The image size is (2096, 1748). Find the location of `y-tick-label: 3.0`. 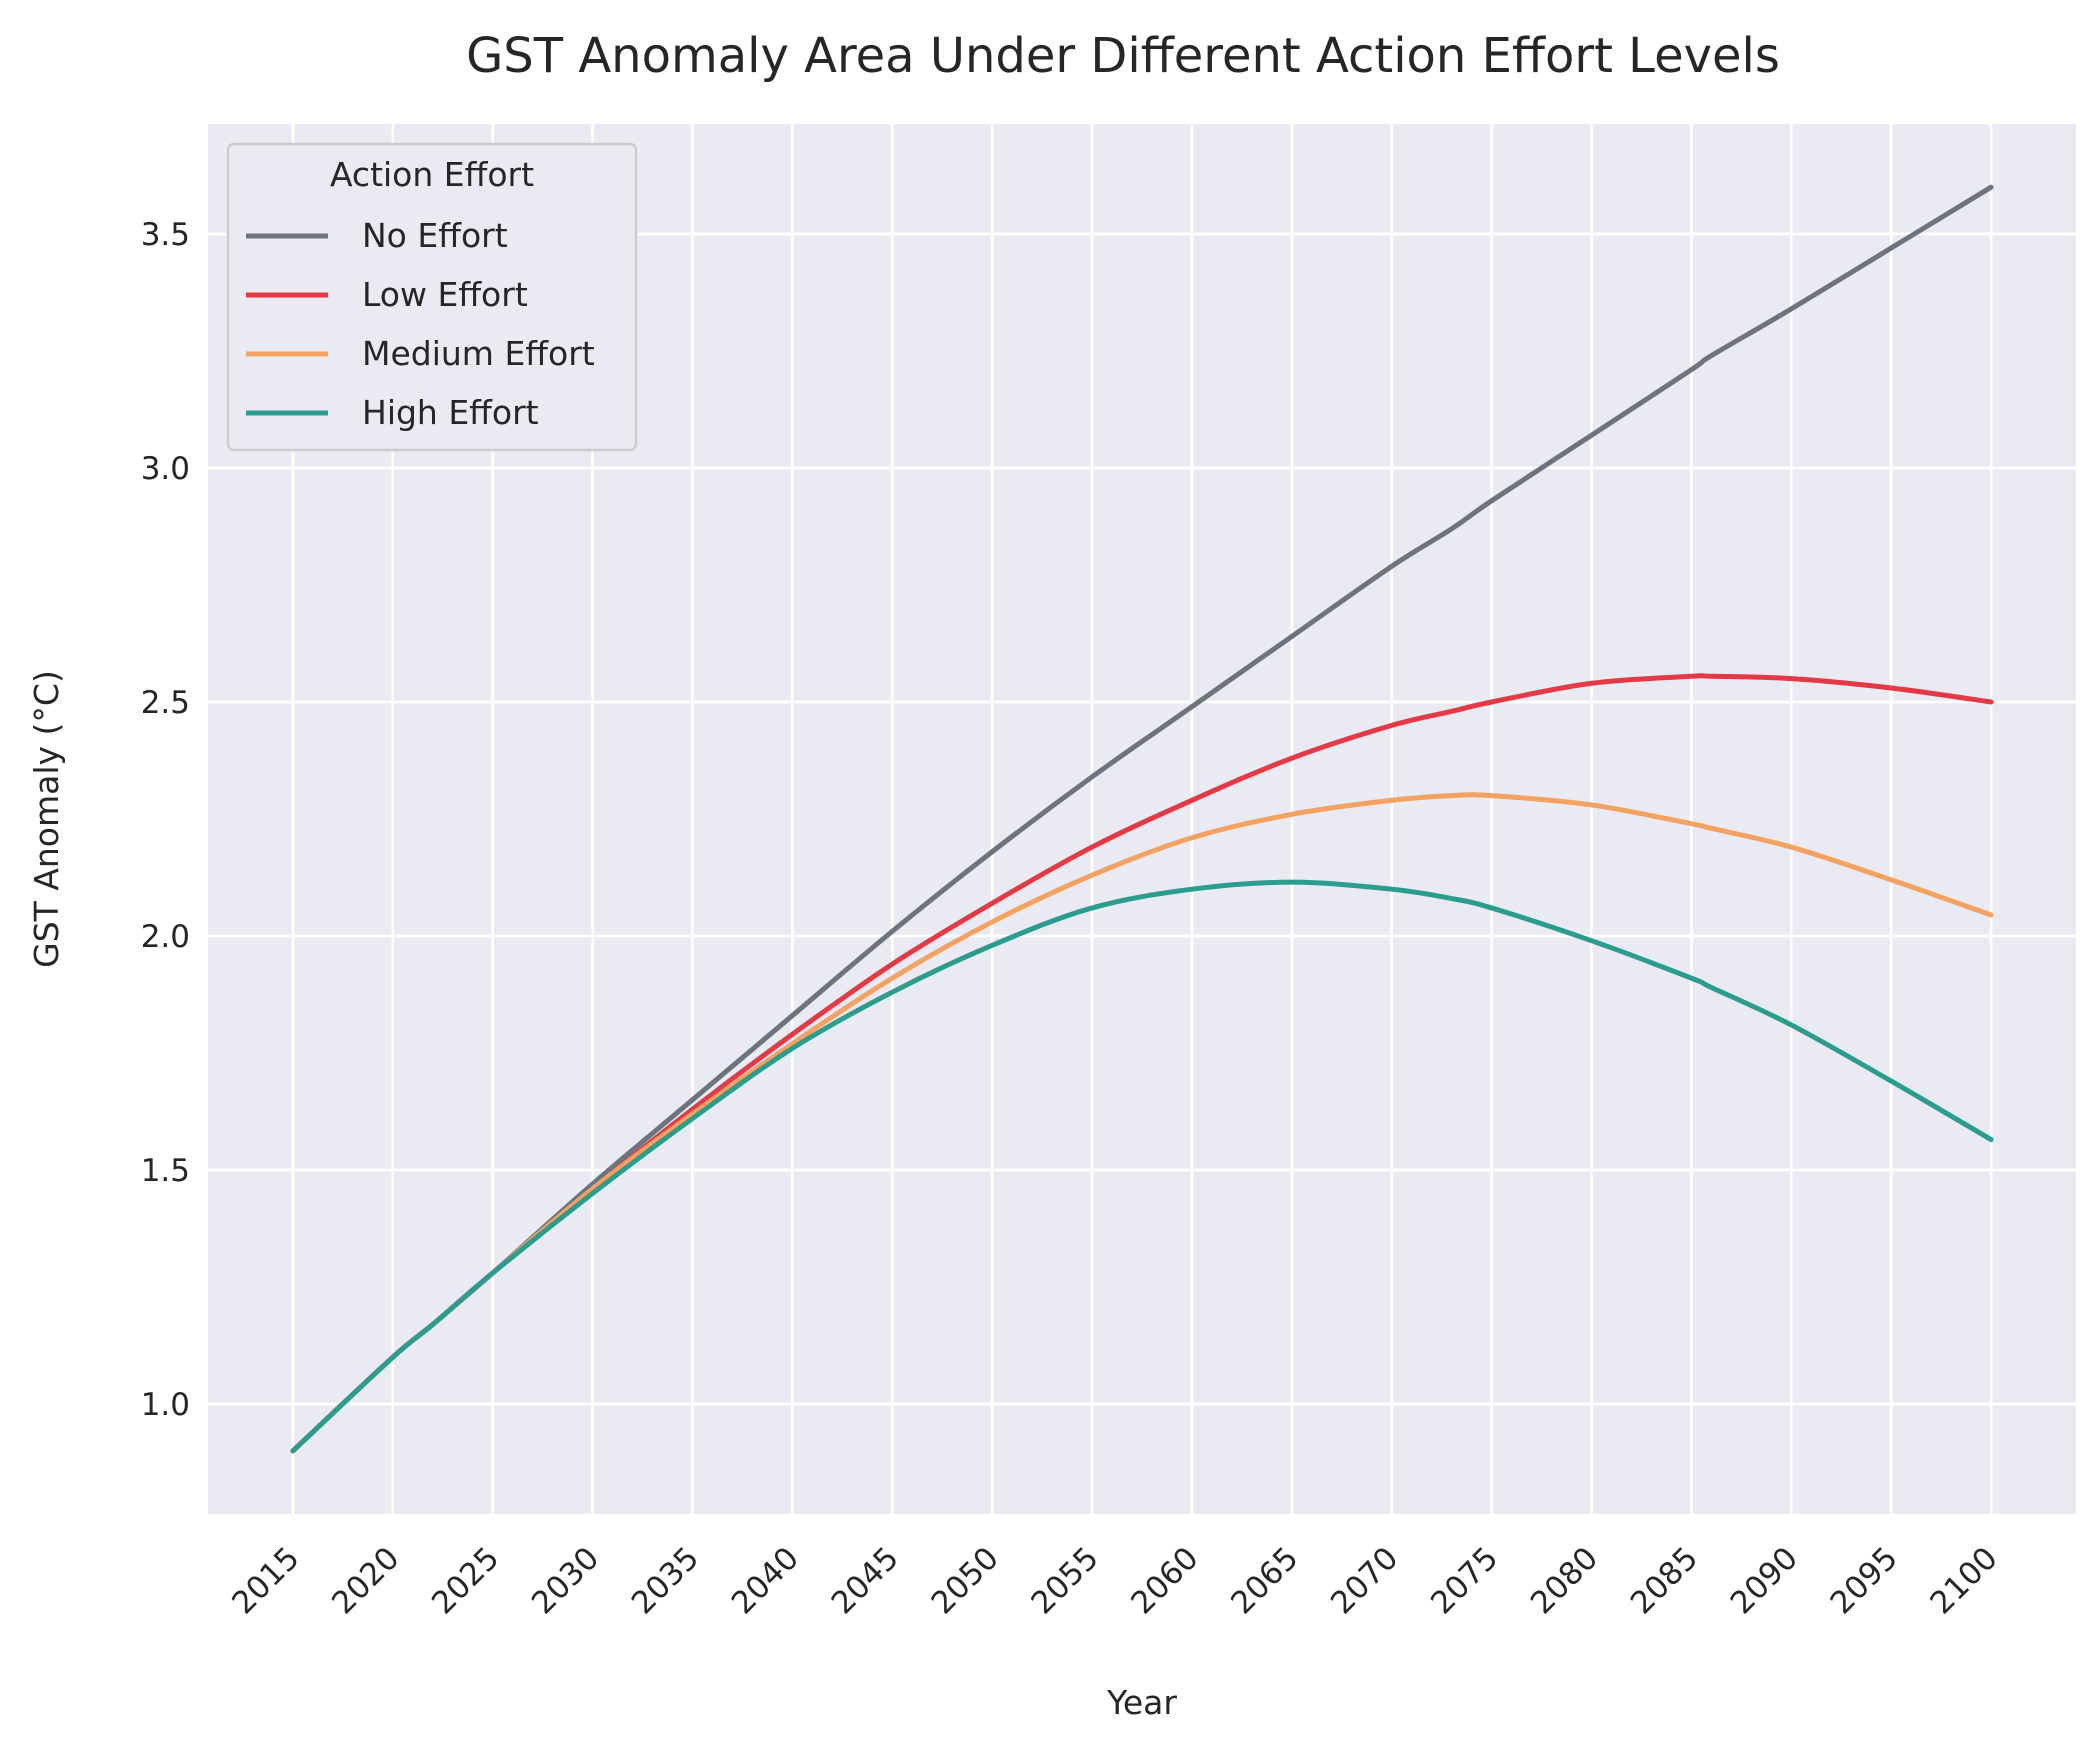

y-tick-label: 3.0 is located at coordinates (165, 469).